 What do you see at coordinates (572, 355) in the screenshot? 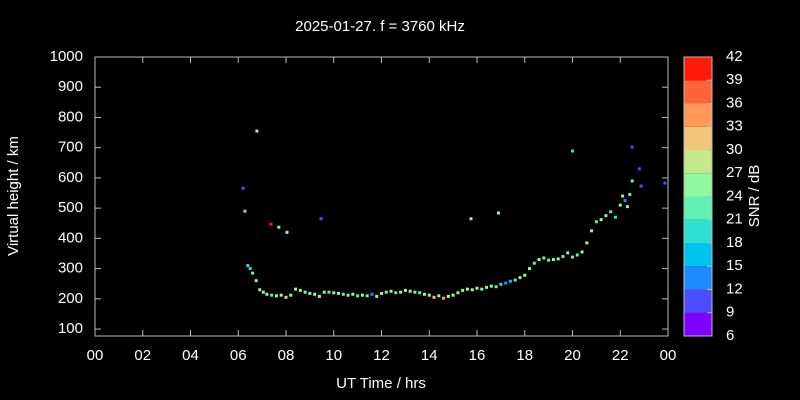
I see `x-tick-label: 20` at bounding box center [572, 355].